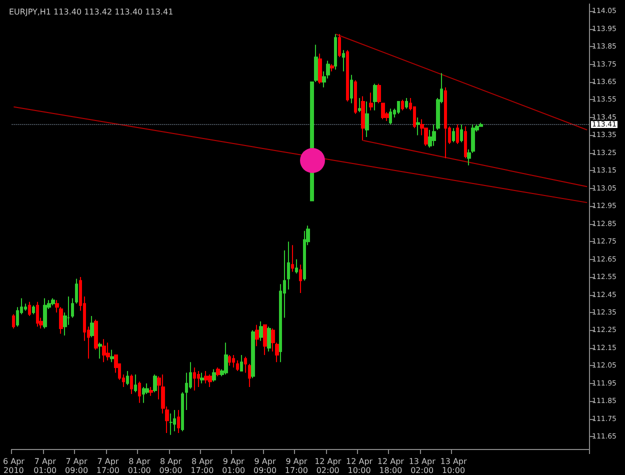 Image resolution: width=625 pixels, height=475 pixels. I want to click on x-tick-label: 6 Apr 2010, so click(14, 466).